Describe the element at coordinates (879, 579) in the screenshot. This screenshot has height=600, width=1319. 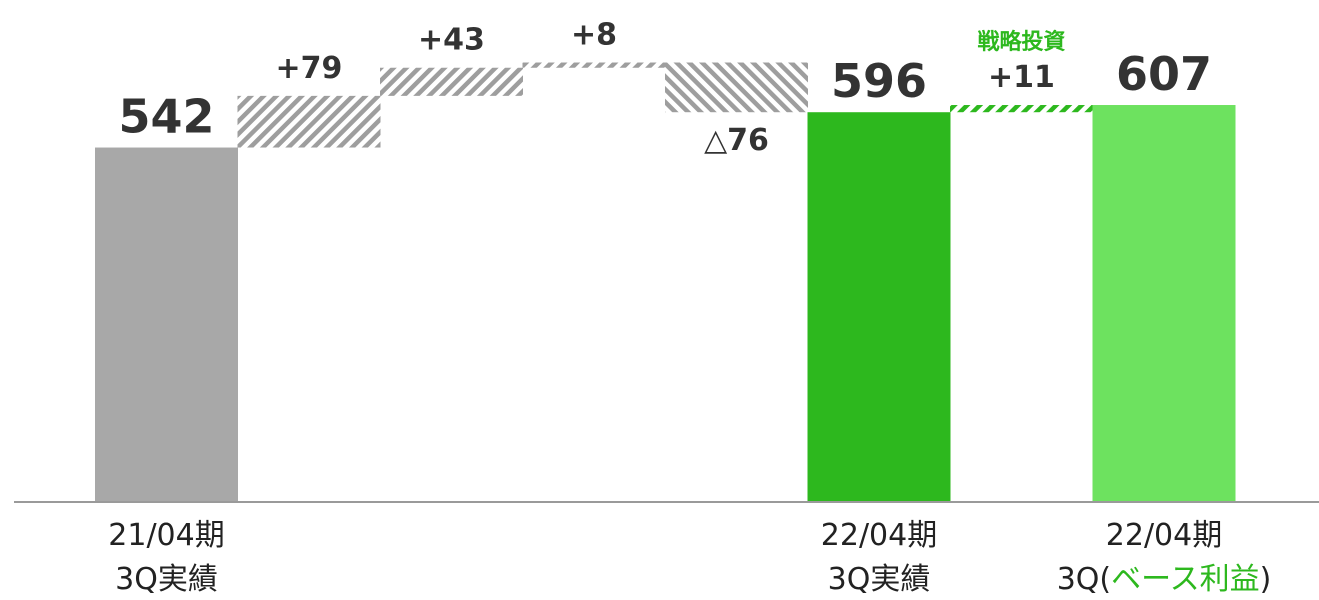
I see `category-label-5-line-1: 3Q実績` at that location.